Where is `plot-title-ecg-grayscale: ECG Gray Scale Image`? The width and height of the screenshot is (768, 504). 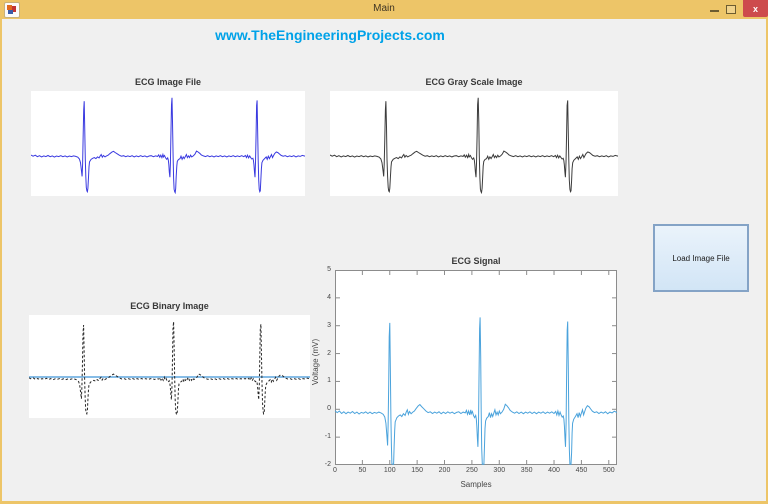 plot-title-ecg-grayscale: ECG Gray Scale Image is located at coordinates (474, 82).